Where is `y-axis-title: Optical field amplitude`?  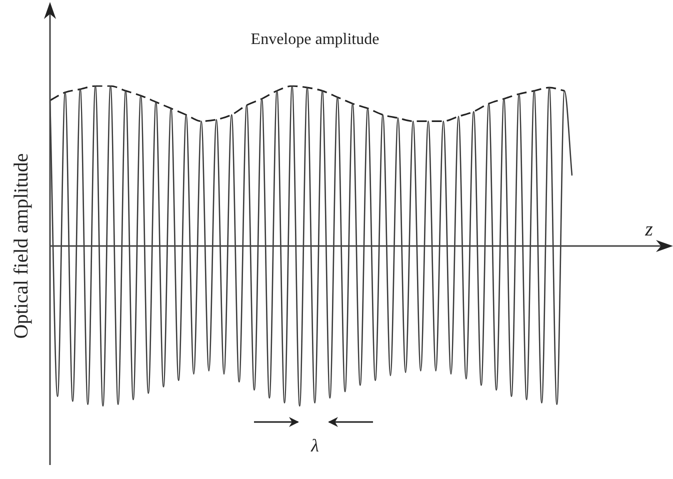 y-axis-title: Optical field amplitude is located at coordinates (21, 246).